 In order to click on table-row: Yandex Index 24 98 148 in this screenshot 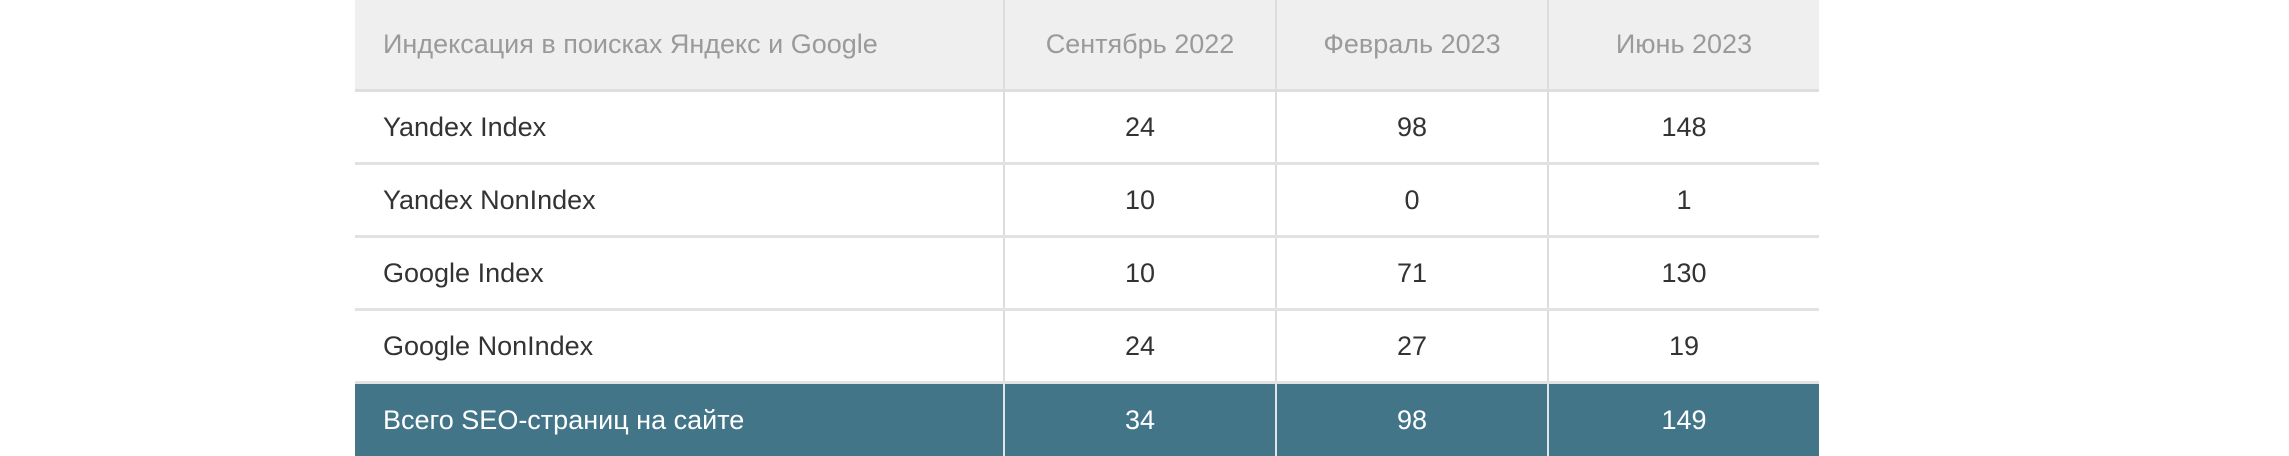, I will do `click(1087, 127)`.